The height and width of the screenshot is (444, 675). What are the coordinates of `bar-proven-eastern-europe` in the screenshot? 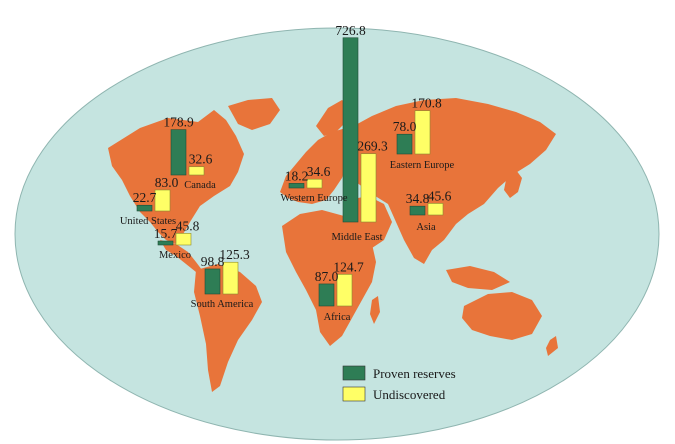 It's located at (404, 144).